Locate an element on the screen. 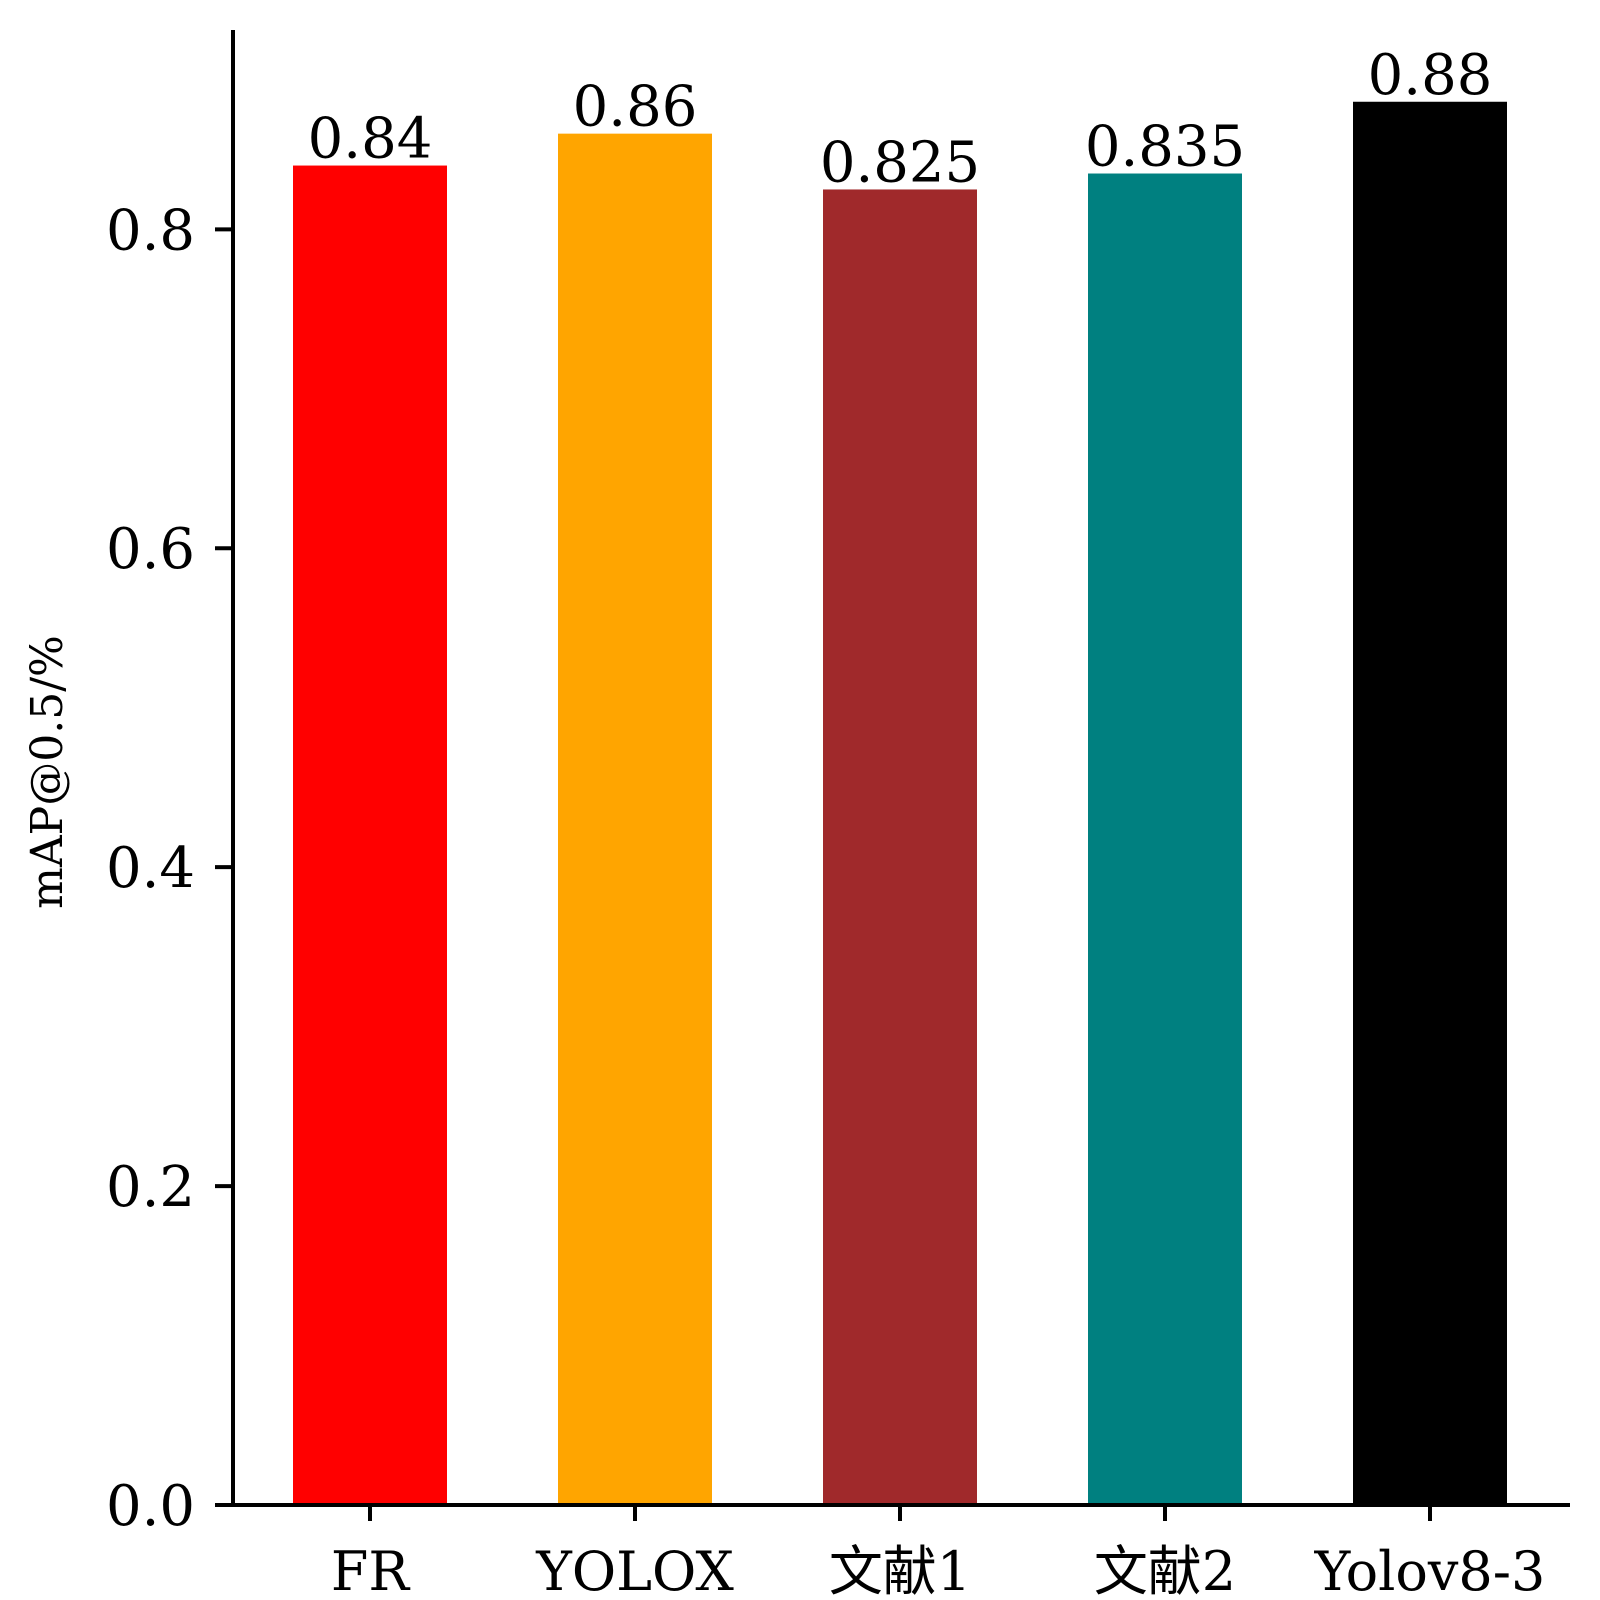 The width and height of the screenshot is (1600, 1600). x-tick-label-3: 文献2 is located at coordinates (1165, 1570).